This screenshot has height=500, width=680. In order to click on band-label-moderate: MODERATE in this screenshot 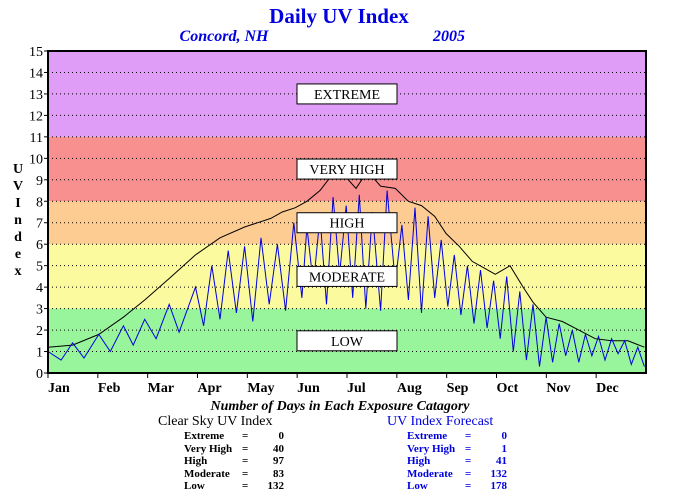, I will do `click(347, 277)`.